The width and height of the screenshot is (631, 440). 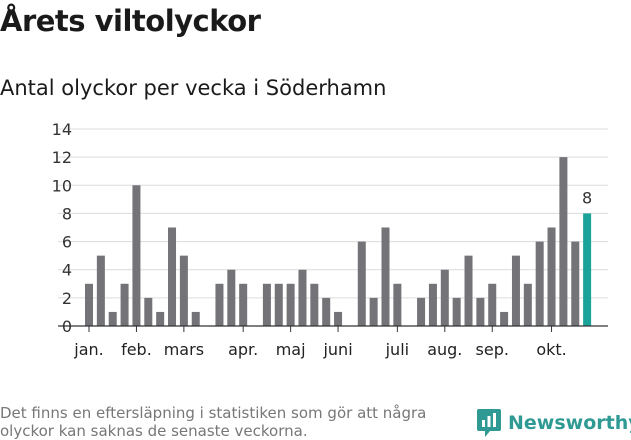 What do you see at coordinates (569, 423) in the screenshot?
I see `brand-name: Newsworthy` at bounding box center [569, 423].